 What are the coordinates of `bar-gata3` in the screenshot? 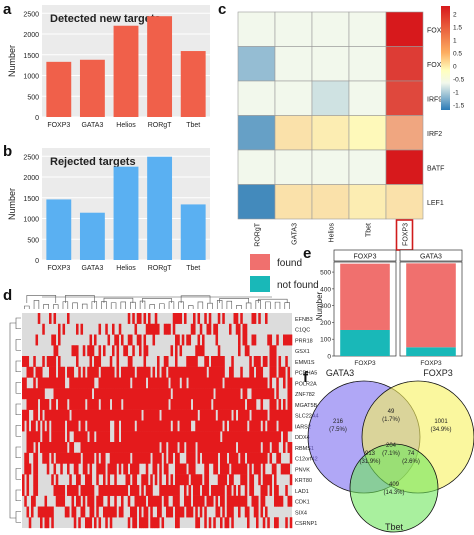 It's located at (92, 88).